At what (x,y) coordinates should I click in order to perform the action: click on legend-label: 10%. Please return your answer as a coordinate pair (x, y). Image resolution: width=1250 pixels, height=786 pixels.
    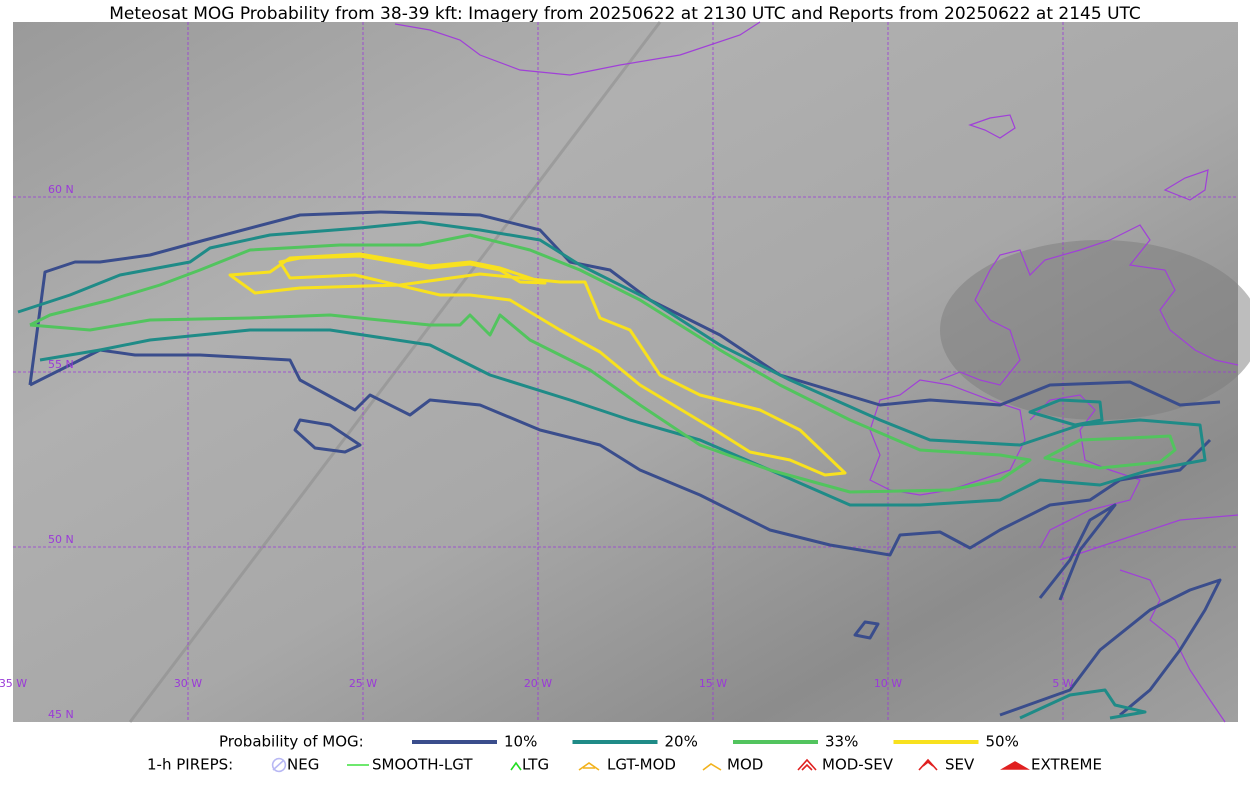
    Looking at the image, I should click on (520, 742).